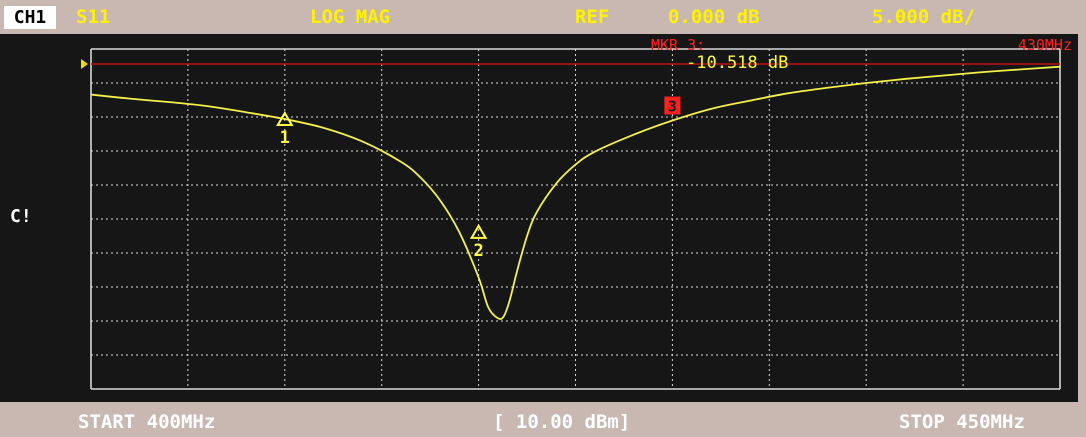 The width and height of the screenshot is (1086, 437). What do you see at coordinates (737, 63) in the screenshot?
I see `marker-readout-value: -10.518 dB` at bounding box center [737, 63].